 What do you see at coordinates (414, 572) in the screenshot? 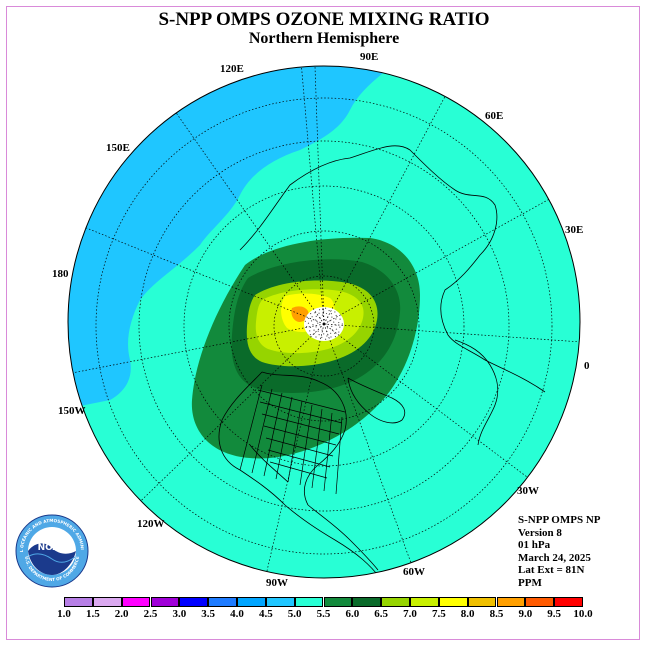
I see `lon-label-60w: 60W` at bounding box center [414, 572].